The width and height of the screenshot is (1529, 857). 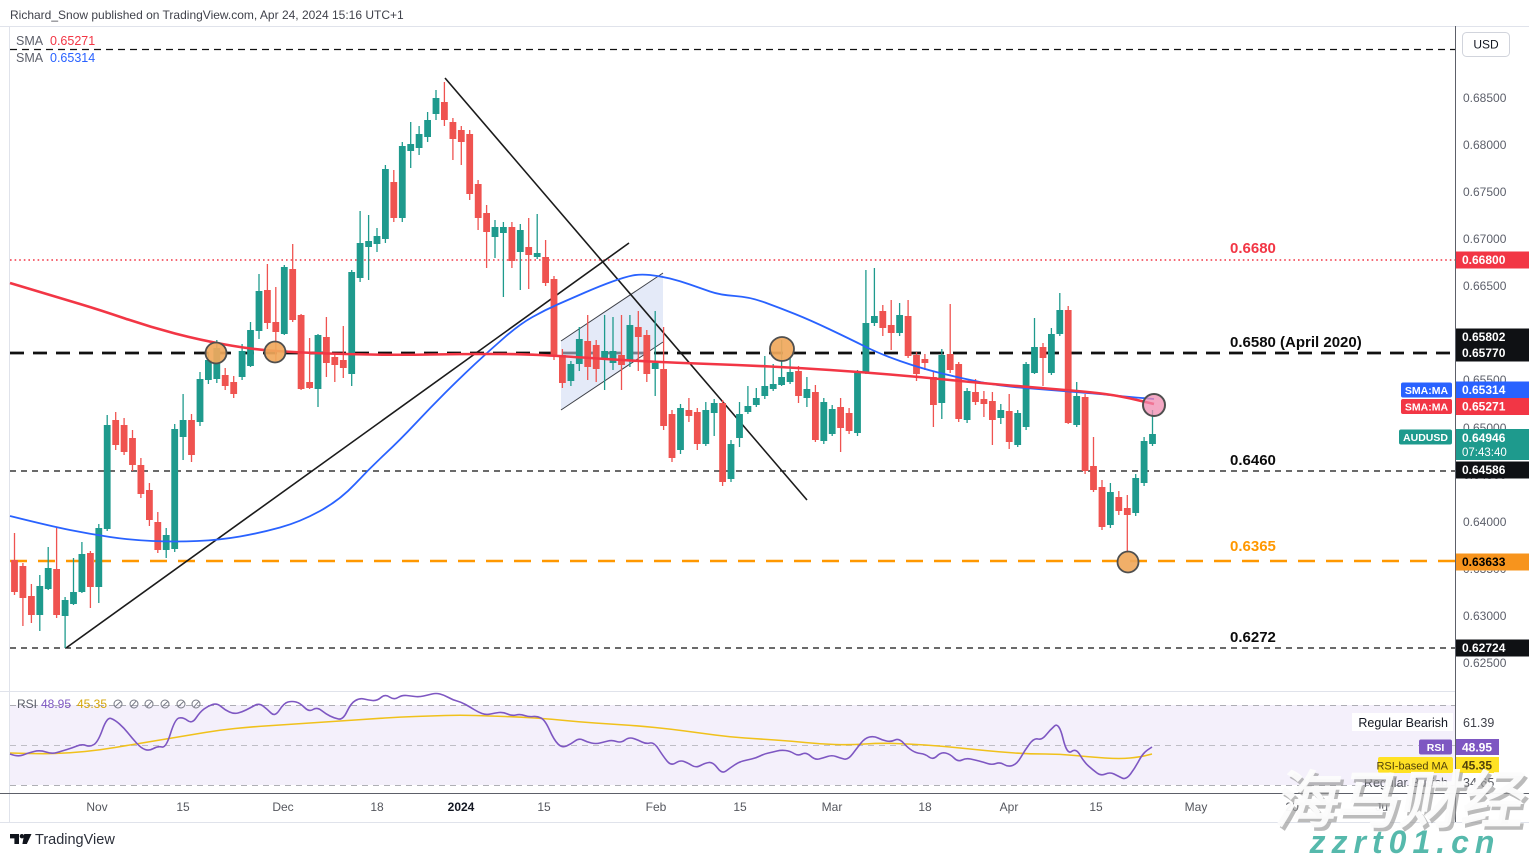 I want to click on svg-text: 0.63000, so click(x=1485, y=616).